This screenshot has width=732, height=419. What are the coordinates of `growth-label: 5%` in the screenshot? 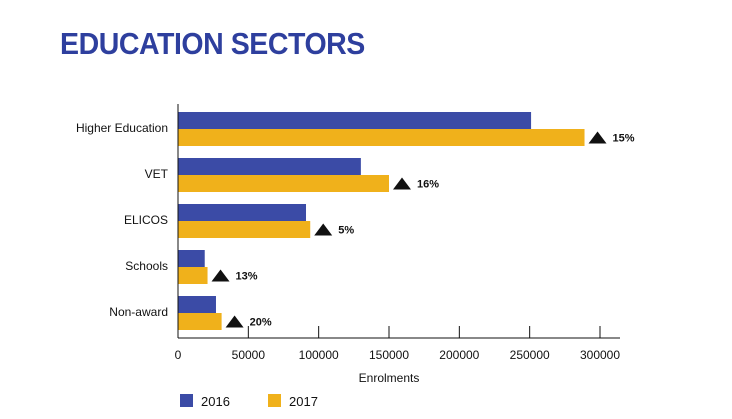 It's located at (346, 231).